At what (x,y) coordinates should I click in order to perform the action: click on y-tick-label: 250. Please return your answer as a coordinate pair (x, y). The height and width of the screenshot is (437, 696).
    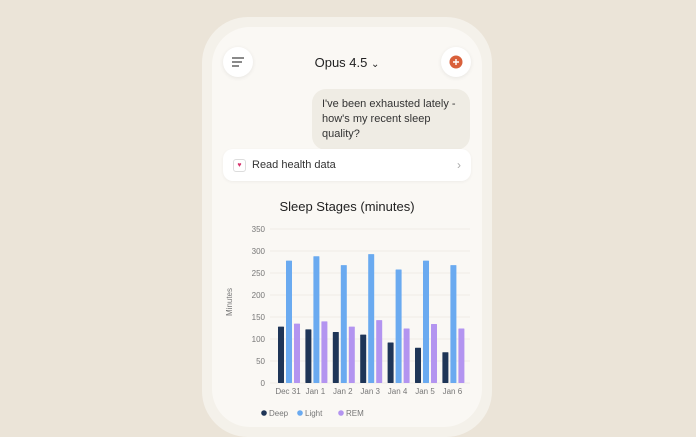
    Looking at the image, I should click on (259, 273).